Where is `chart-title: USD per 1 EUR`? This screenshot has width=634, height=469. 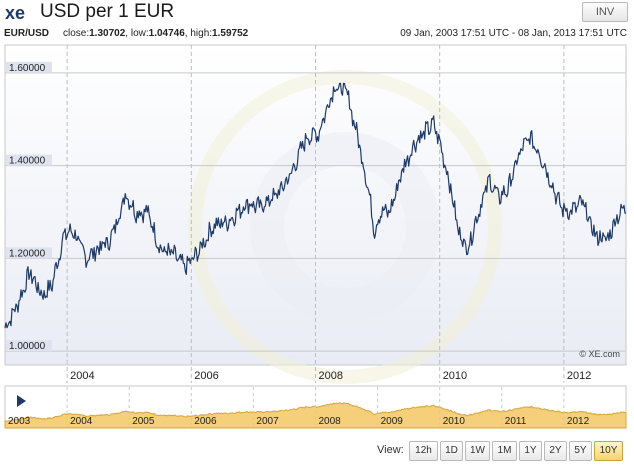
chart-title: USD per 1 EUR is located at coordinates (107, 11).